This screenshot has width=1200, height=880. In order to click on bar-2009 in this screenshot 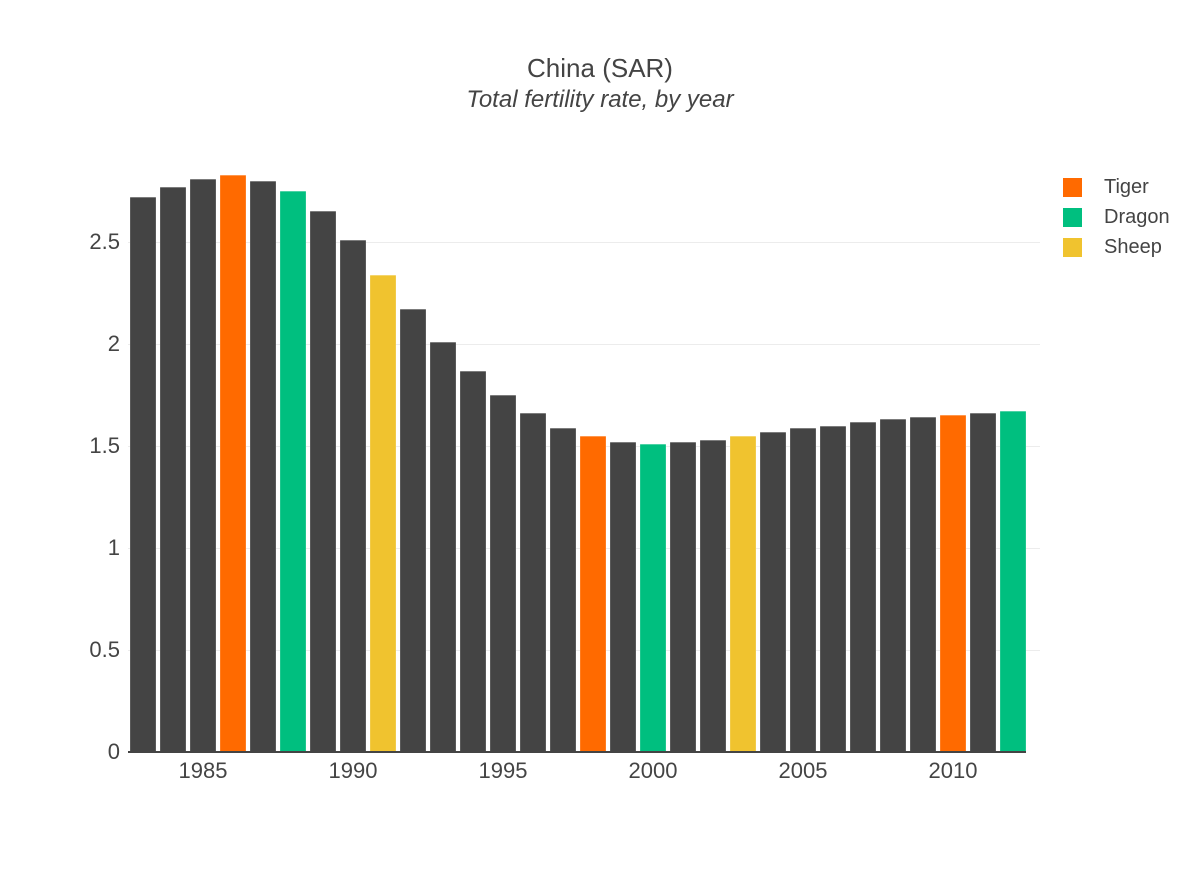, I will do `click(923, 584)`.